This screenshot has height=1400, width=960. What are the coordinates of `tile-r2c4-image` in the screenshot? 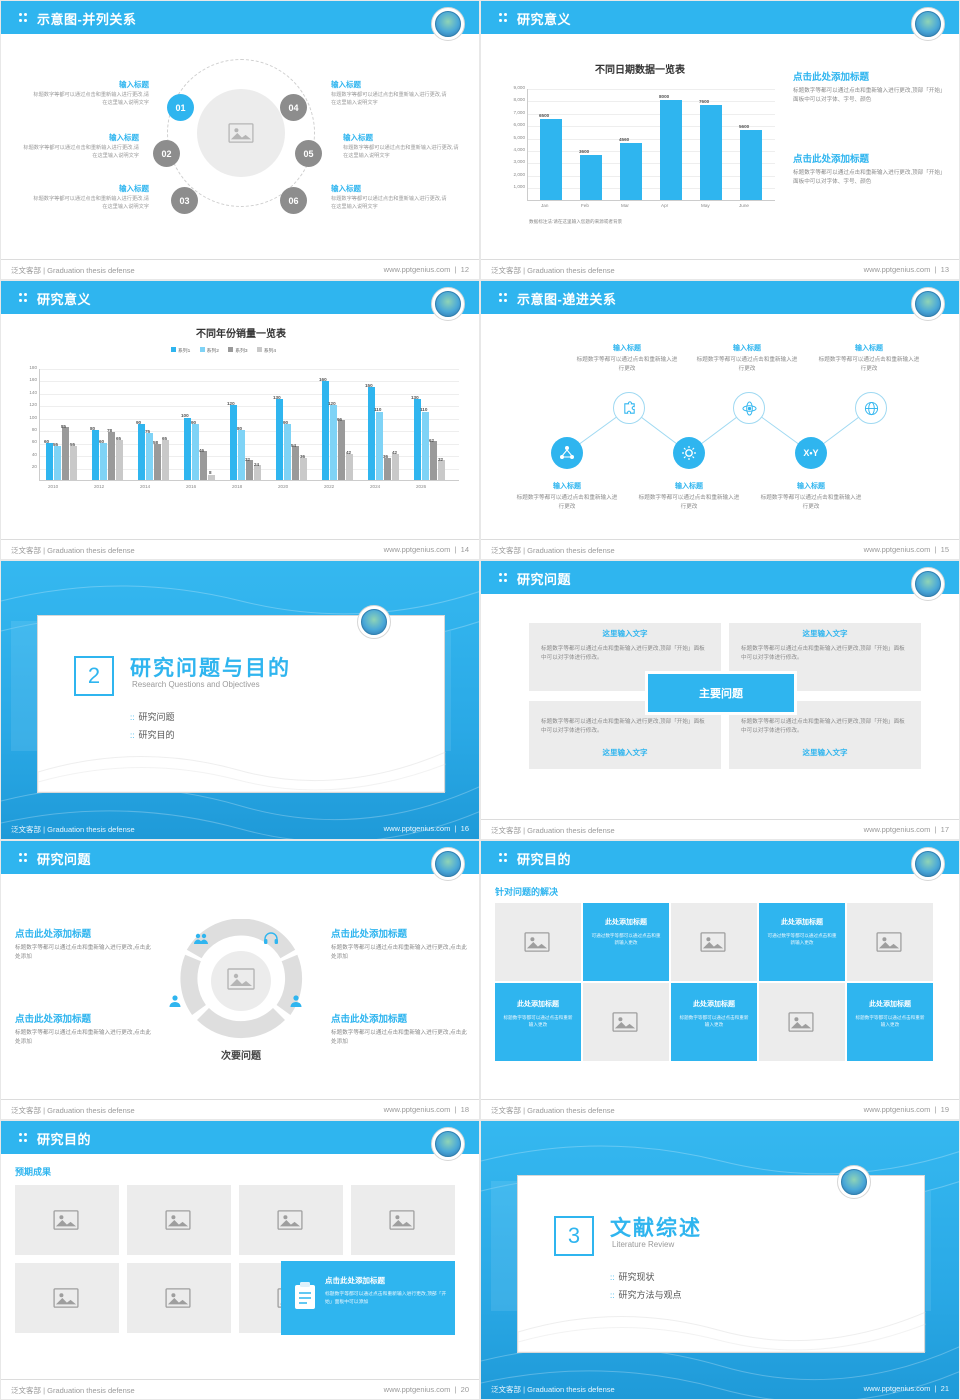 It's located at (802, 1022).